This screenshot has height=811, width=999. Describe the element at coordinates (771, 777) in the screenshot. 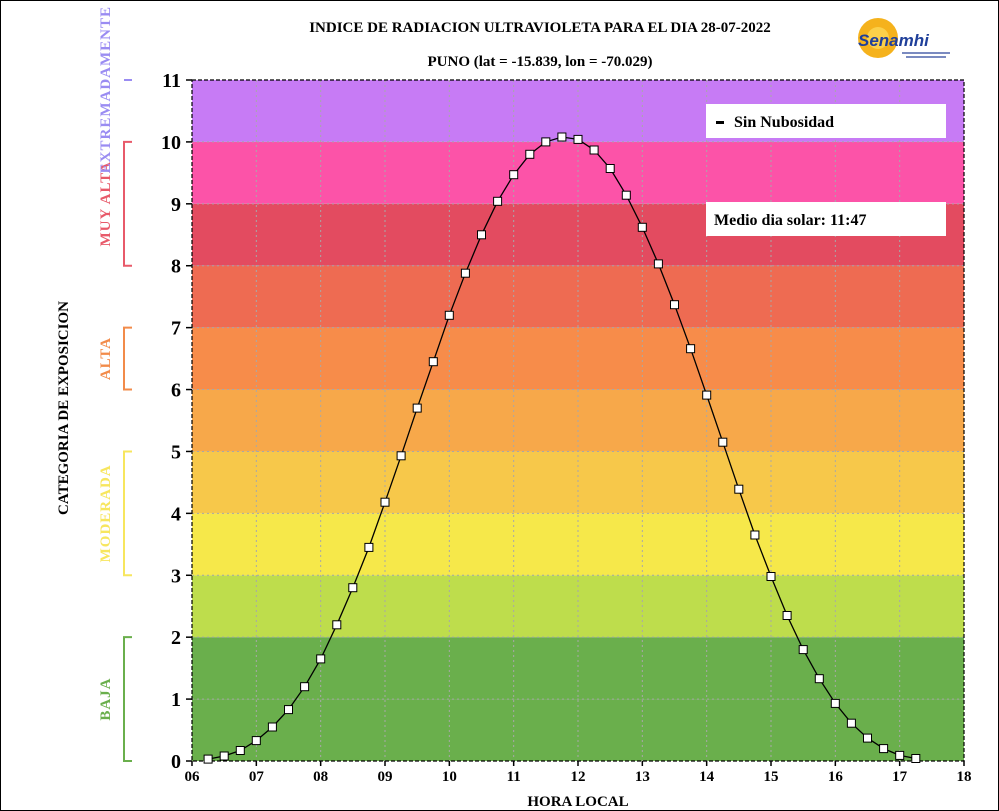

I see `x-tick-label: 15` at that location.